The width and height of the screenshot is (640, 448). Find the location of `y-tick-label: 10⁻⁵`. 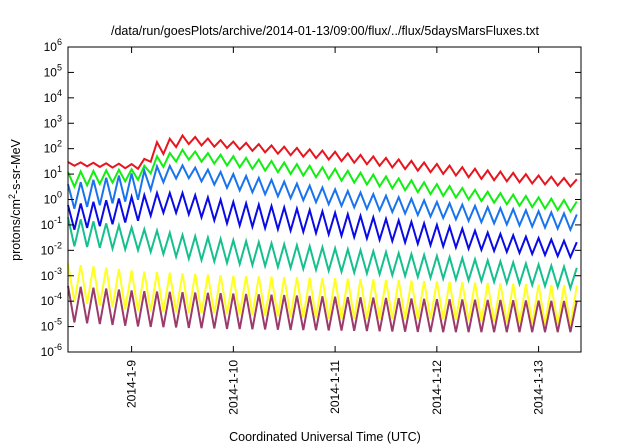

y-tick-label: 10⁻⁵ is located at coordinates (51, 325).